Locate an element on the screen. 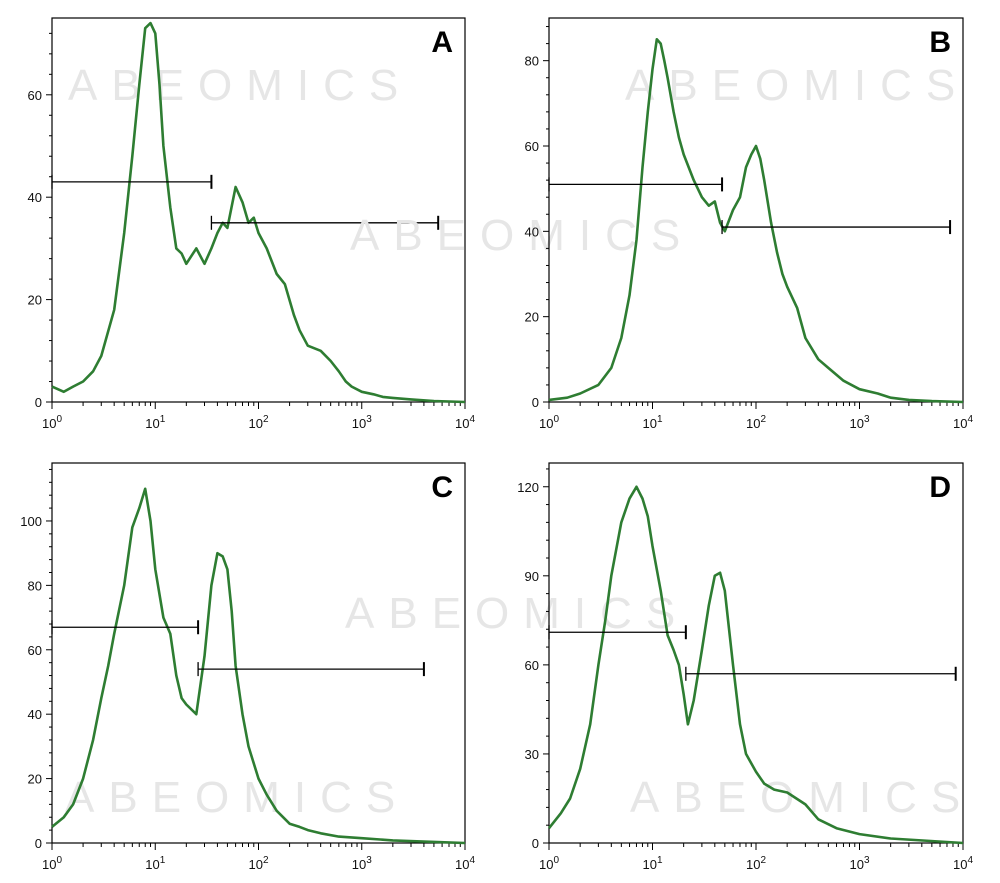 This screenshot has height=883, width=1000. y-tick-label: 100 is located at coordinates (31, 521).